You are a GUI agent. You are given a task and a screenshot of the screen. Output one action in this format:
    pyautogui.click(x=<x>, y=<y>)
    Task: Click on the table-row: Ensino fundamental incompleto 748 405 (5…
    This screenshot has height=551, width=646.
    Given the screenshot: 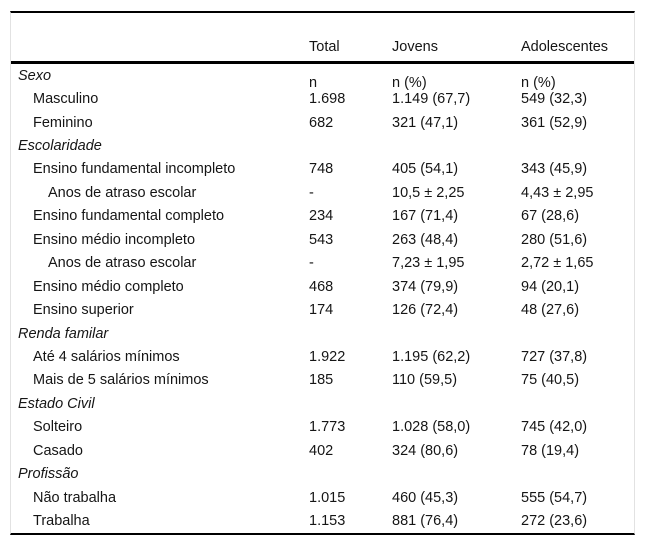 What is the action you would take?
    pyautogui.click(x=322, y=169)
    